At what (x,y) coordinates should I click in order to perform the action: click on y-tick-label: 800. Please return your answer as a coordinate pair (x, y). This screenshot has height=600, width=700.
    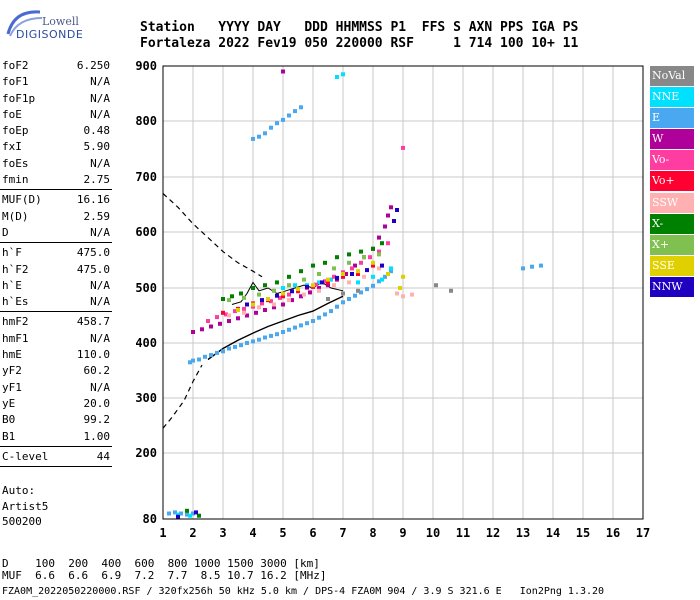
    Looking at the image, I should click on (146, 121).